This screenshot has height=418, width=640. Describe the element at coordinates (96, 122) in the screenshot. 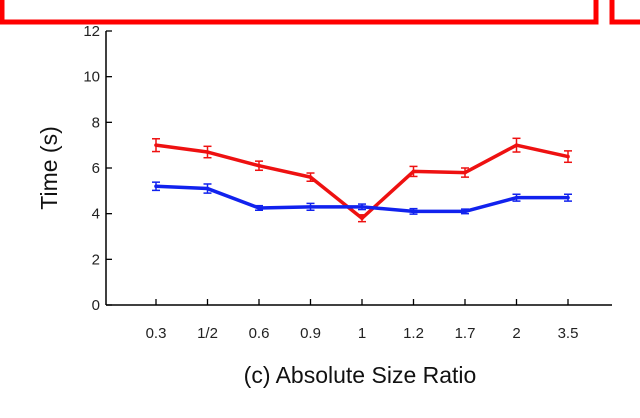

I see `y-tick-label: 8` at that location.